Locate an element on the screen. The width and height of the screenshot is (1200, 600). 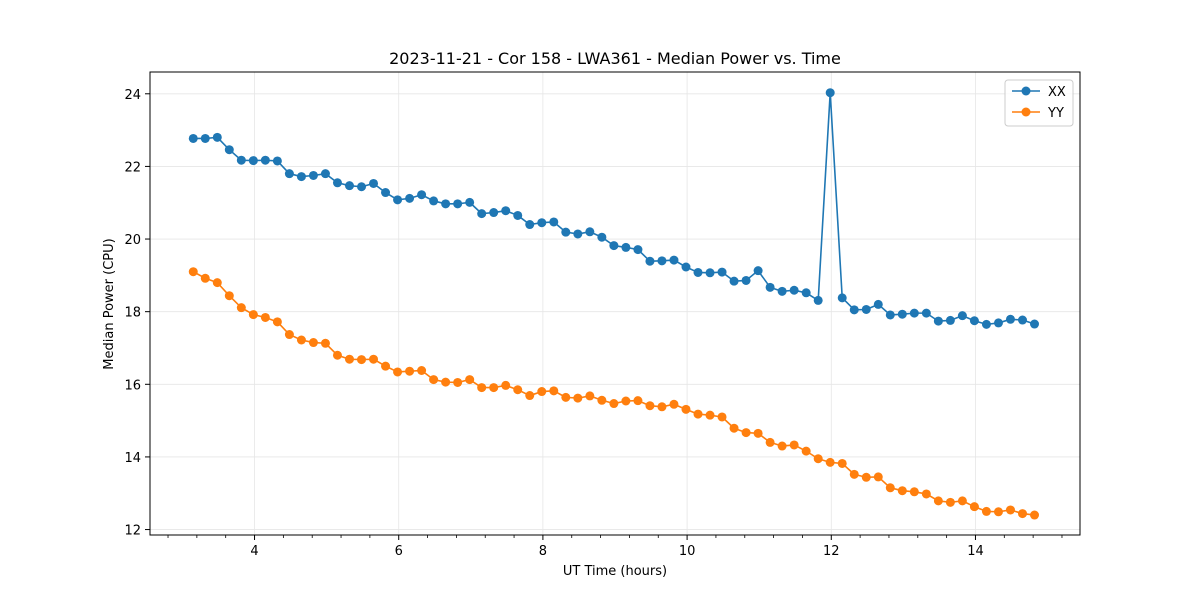
y-tick-label: 14 is located at coordinates (132, 458).